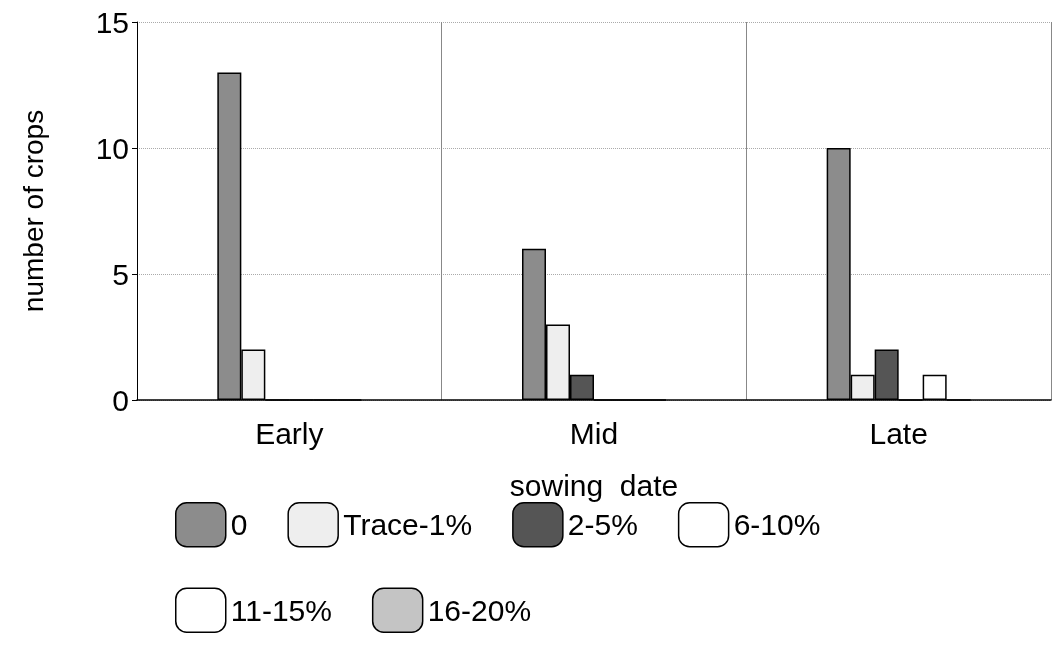 The height and width of the screenshot is (646, 1053). Describe the element at coordinates (120, 274) in the screenshot. I see `y-tick-label: 5` at that location.